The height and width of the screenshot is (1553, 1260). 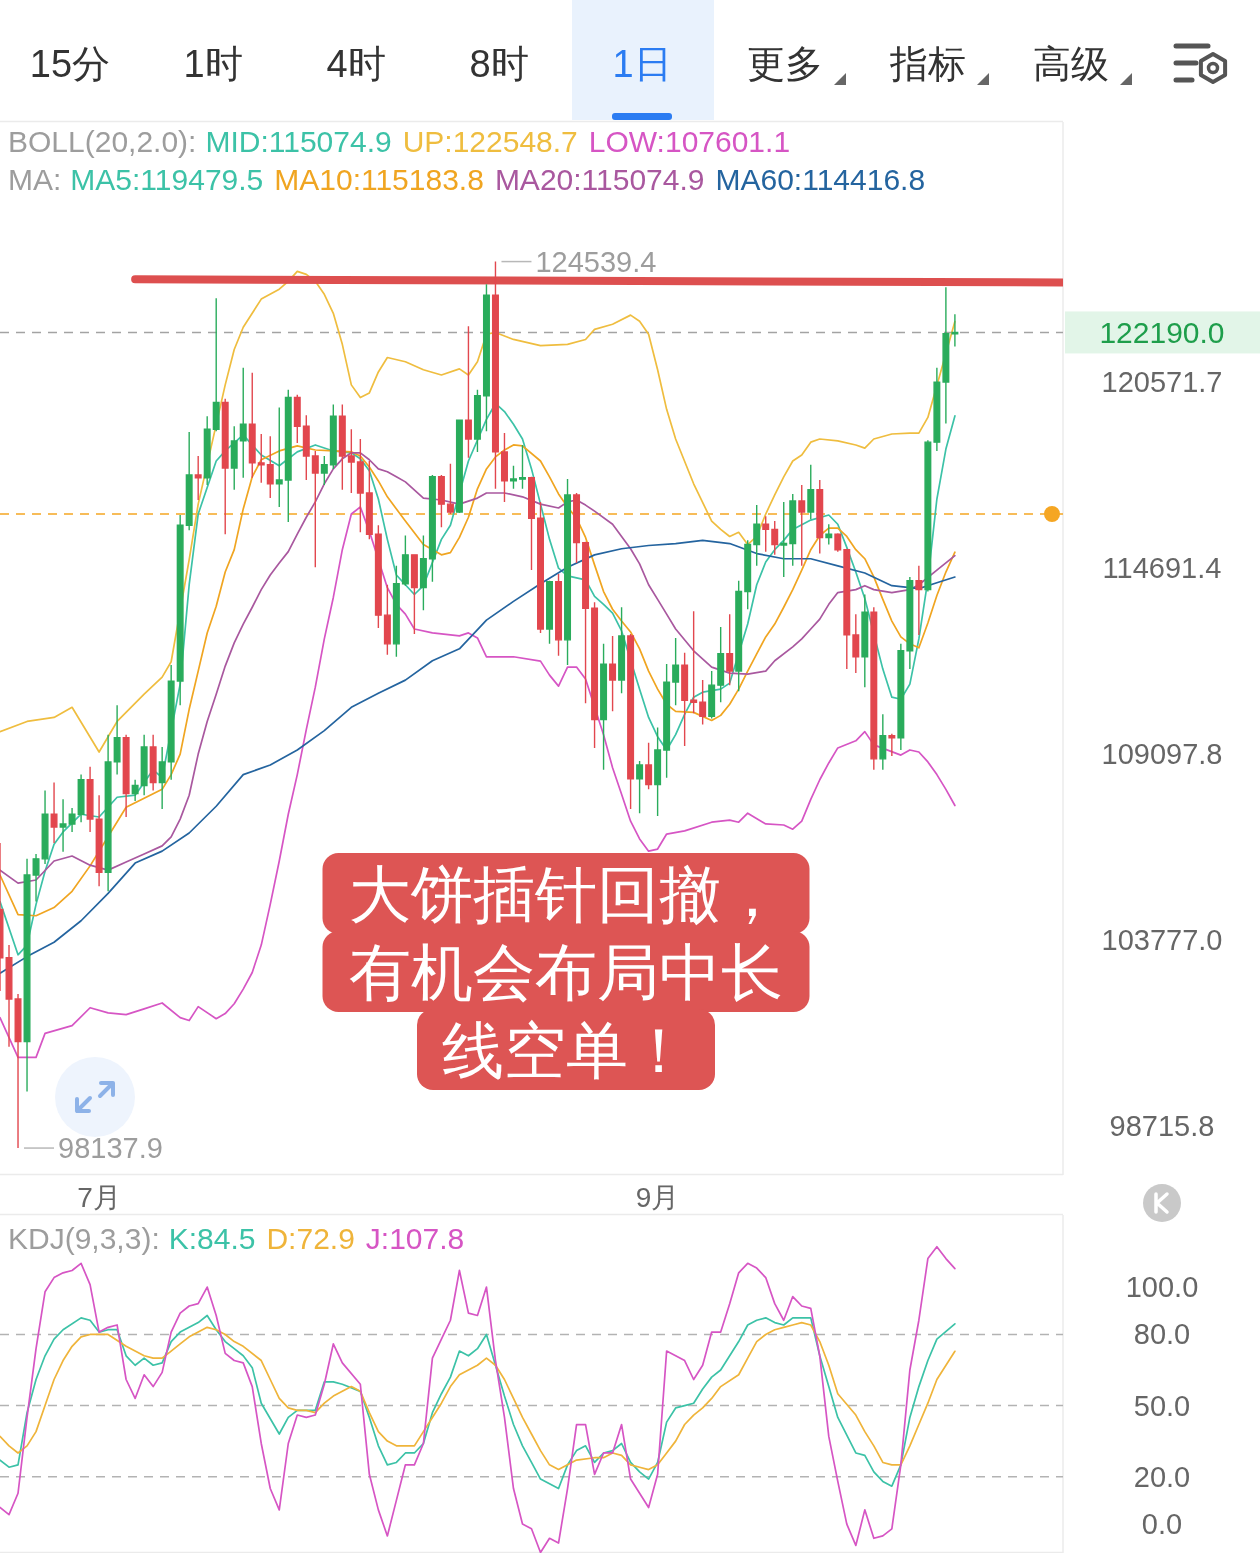 I want to click on y-tick-label: 109097.8, so click(x=1162, y=754).